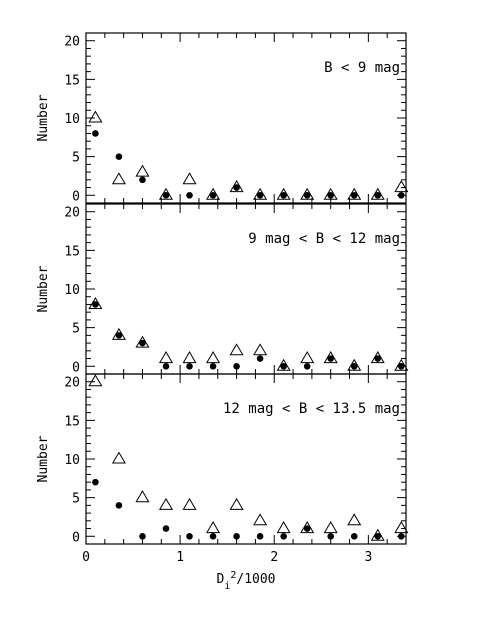 This screenshot has height=621, width=480. Describe the element at coordinates (255, 579) in the screenshot. I see `x-axis-title-tail: /1000` at that location.